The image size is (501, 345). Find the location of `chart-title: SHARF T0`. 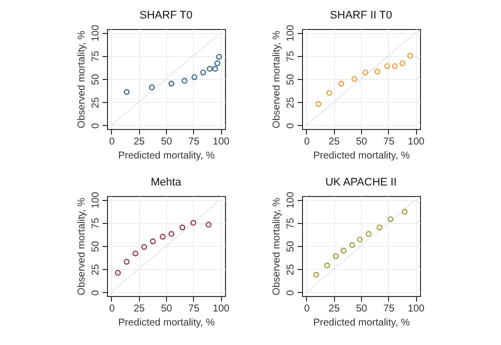

chart-title: SHARF T0 is located at coordinates (166, 15).